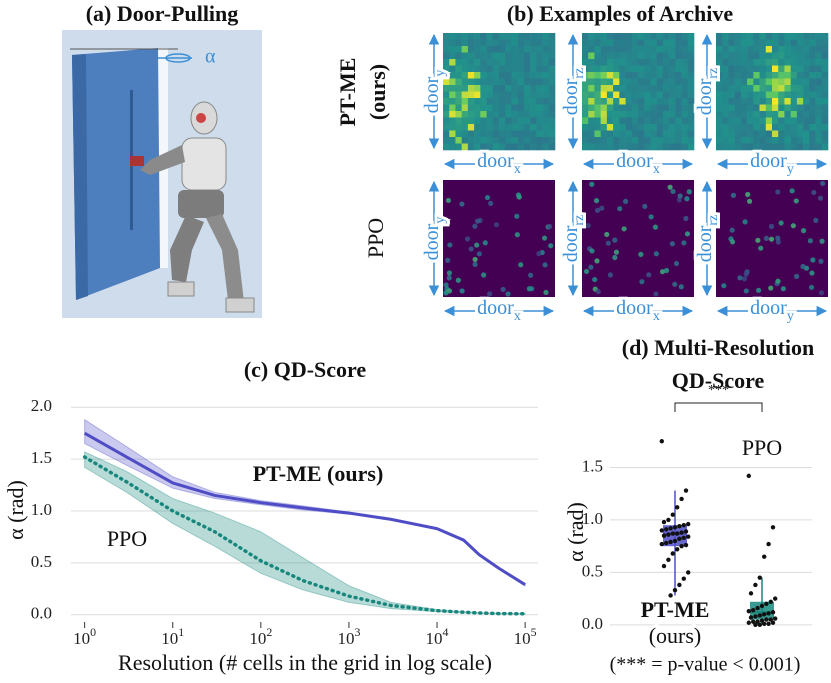  What do you see at coordinates (666, 529) in the screenshot?
I see `data-point` at bounding box center [666, 529].